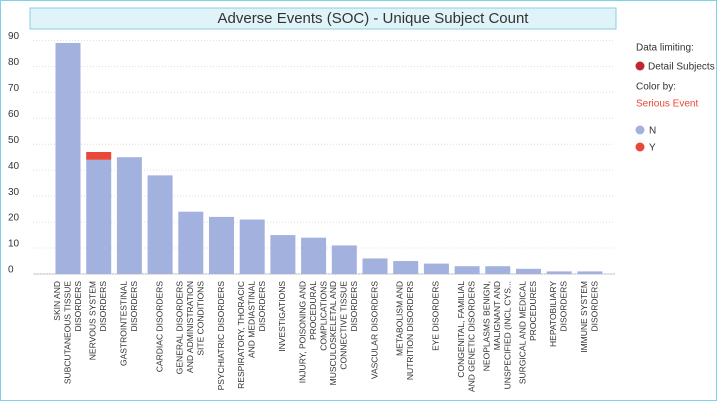 The image size is (717, 401). What do you see at coordinates (57, 301) in the screenshot?
I see `x-tick-label: SKIN AND` at bounding box center [57, 301].